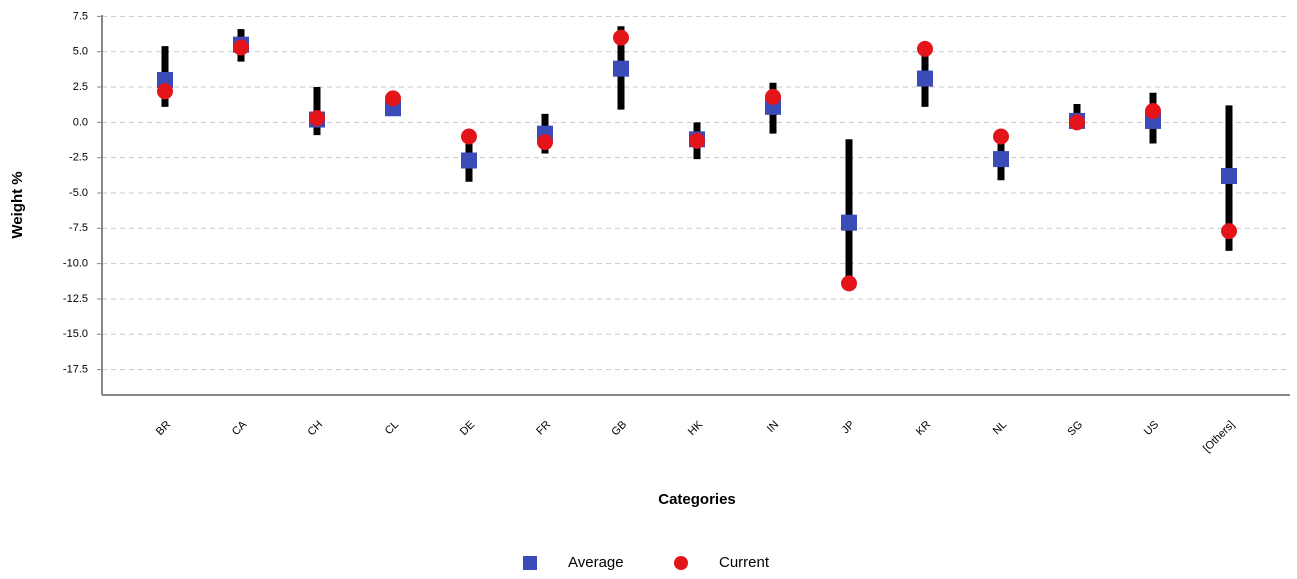 This screenshot has height=579, width=1297. Describe the element at coordinates (78, 193) in the screenshot. I see `y-tick-label: -5.0` at that location.